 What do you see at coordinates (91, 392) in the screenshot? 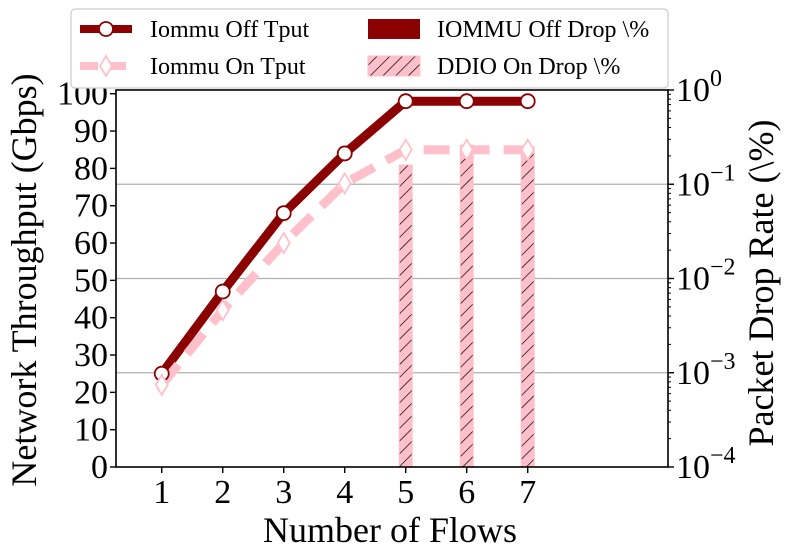
I see `y-tick-label: 20` at bounding box center [91, 392].